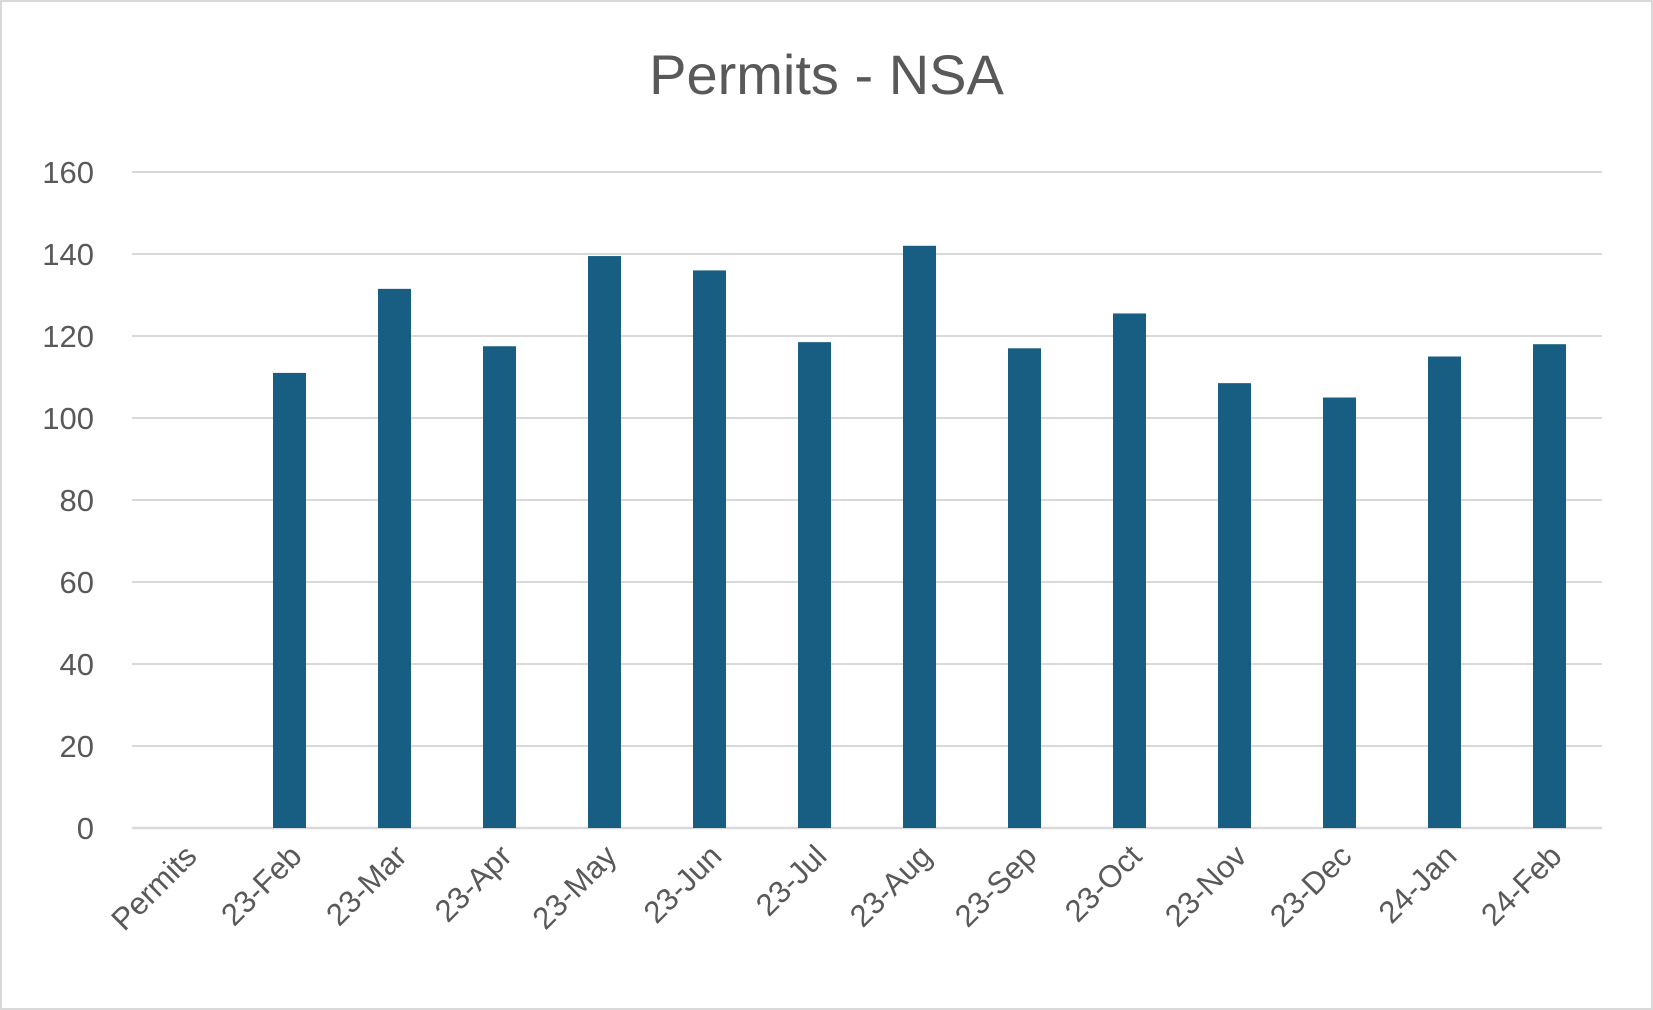 Image resolution: width=1653 pixels, height=1010 pixels. What do you see at coordinates (153, 887) in the screenshot?
I see `x-tick-label: Permits` at bounding box center [153, 887].